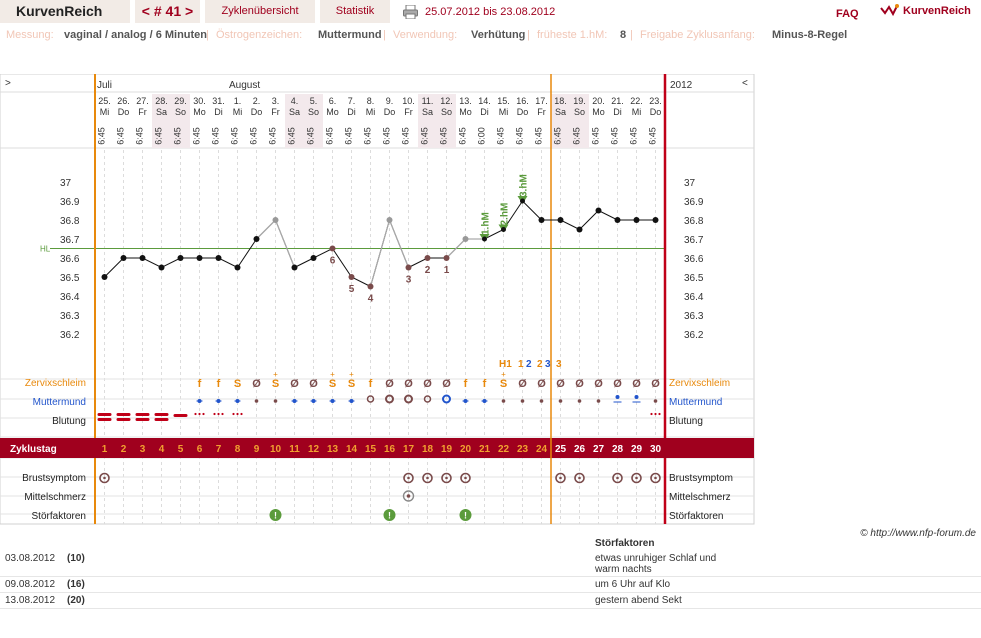  Describe the element at coordinates (486, 223) in the screenshot. I see `highlevel-label: 1.hM` at that location.